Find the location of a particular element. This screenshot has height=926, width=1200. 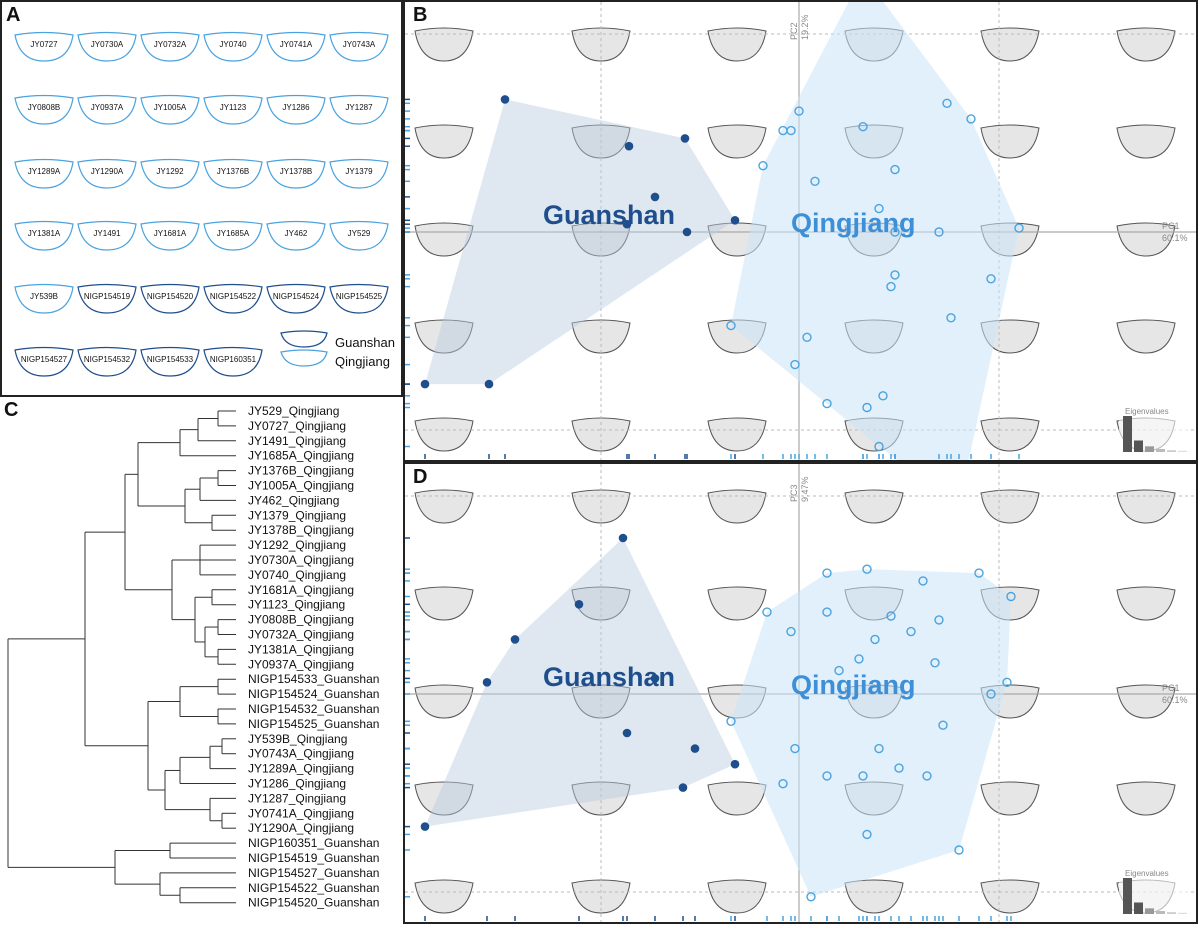

outline-label: JY529 is located at coordinates (359, 233).